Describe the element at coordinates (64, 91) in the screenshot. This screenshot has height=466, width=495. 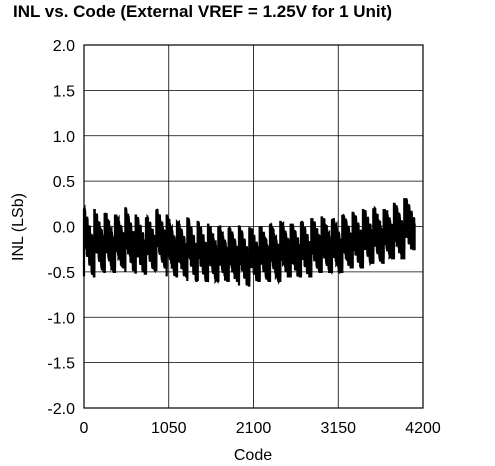
I see `y-tick-label: 1.5` at that location.